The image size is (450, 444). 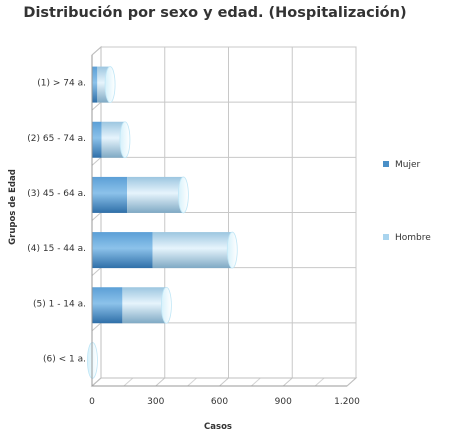 I want to click on y-axis-title: Grupos de Edad, so click(x=13, y=207).